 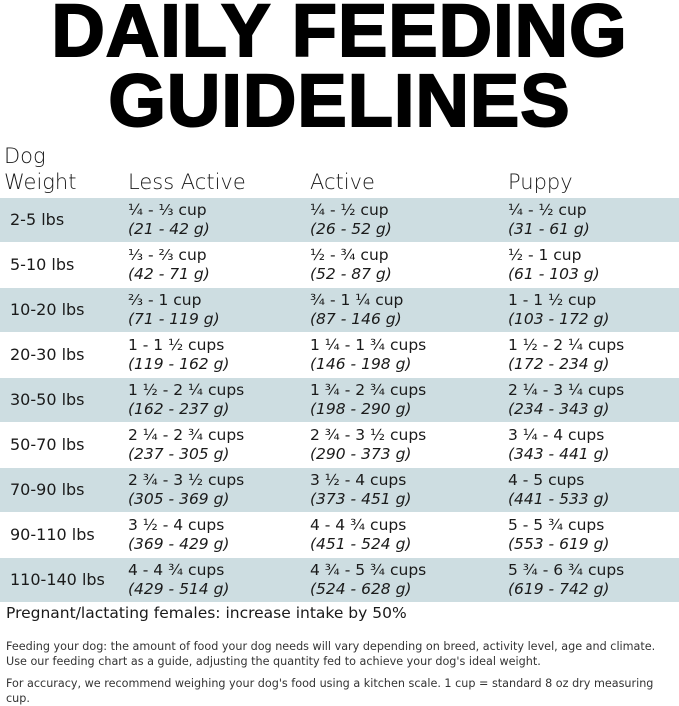 I want to click on column-header-puppy: Puppy, so click(x=540, y=182).